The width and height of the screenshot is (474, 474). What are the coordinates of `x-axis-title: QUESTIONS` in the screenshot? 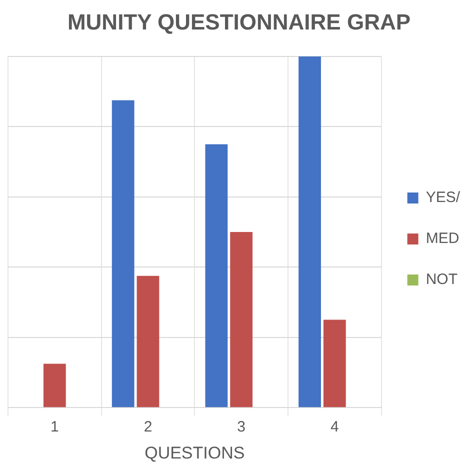 It's located at (194, 452).